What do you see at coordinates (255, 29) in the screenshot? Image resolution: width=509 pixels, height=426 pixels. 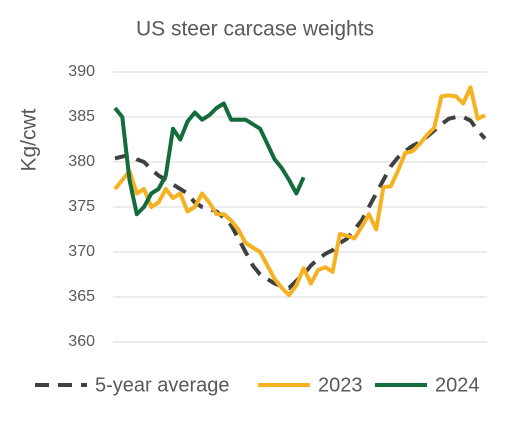 I see `chart-title: US steer carcase weights` at bounding box center [255, 29].